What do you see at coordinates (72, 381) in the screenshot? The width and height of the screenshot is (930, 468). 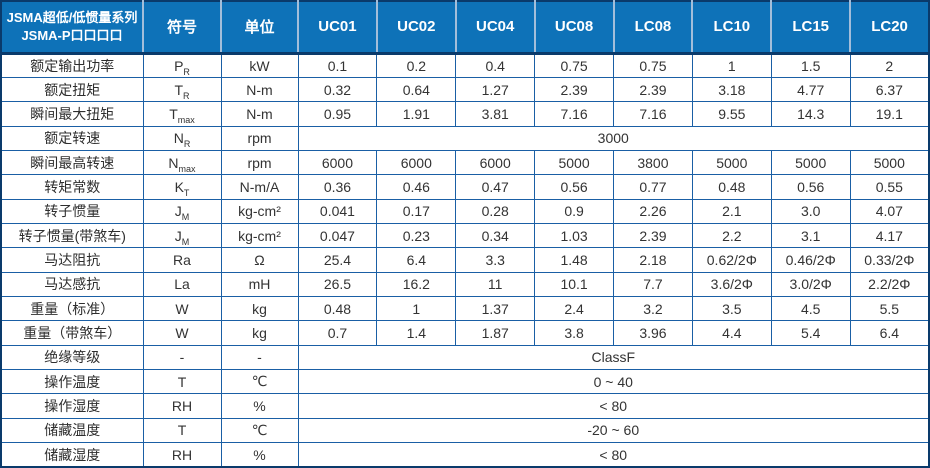 I see `row-label: 操作温度` at bounding box center [72, 381].